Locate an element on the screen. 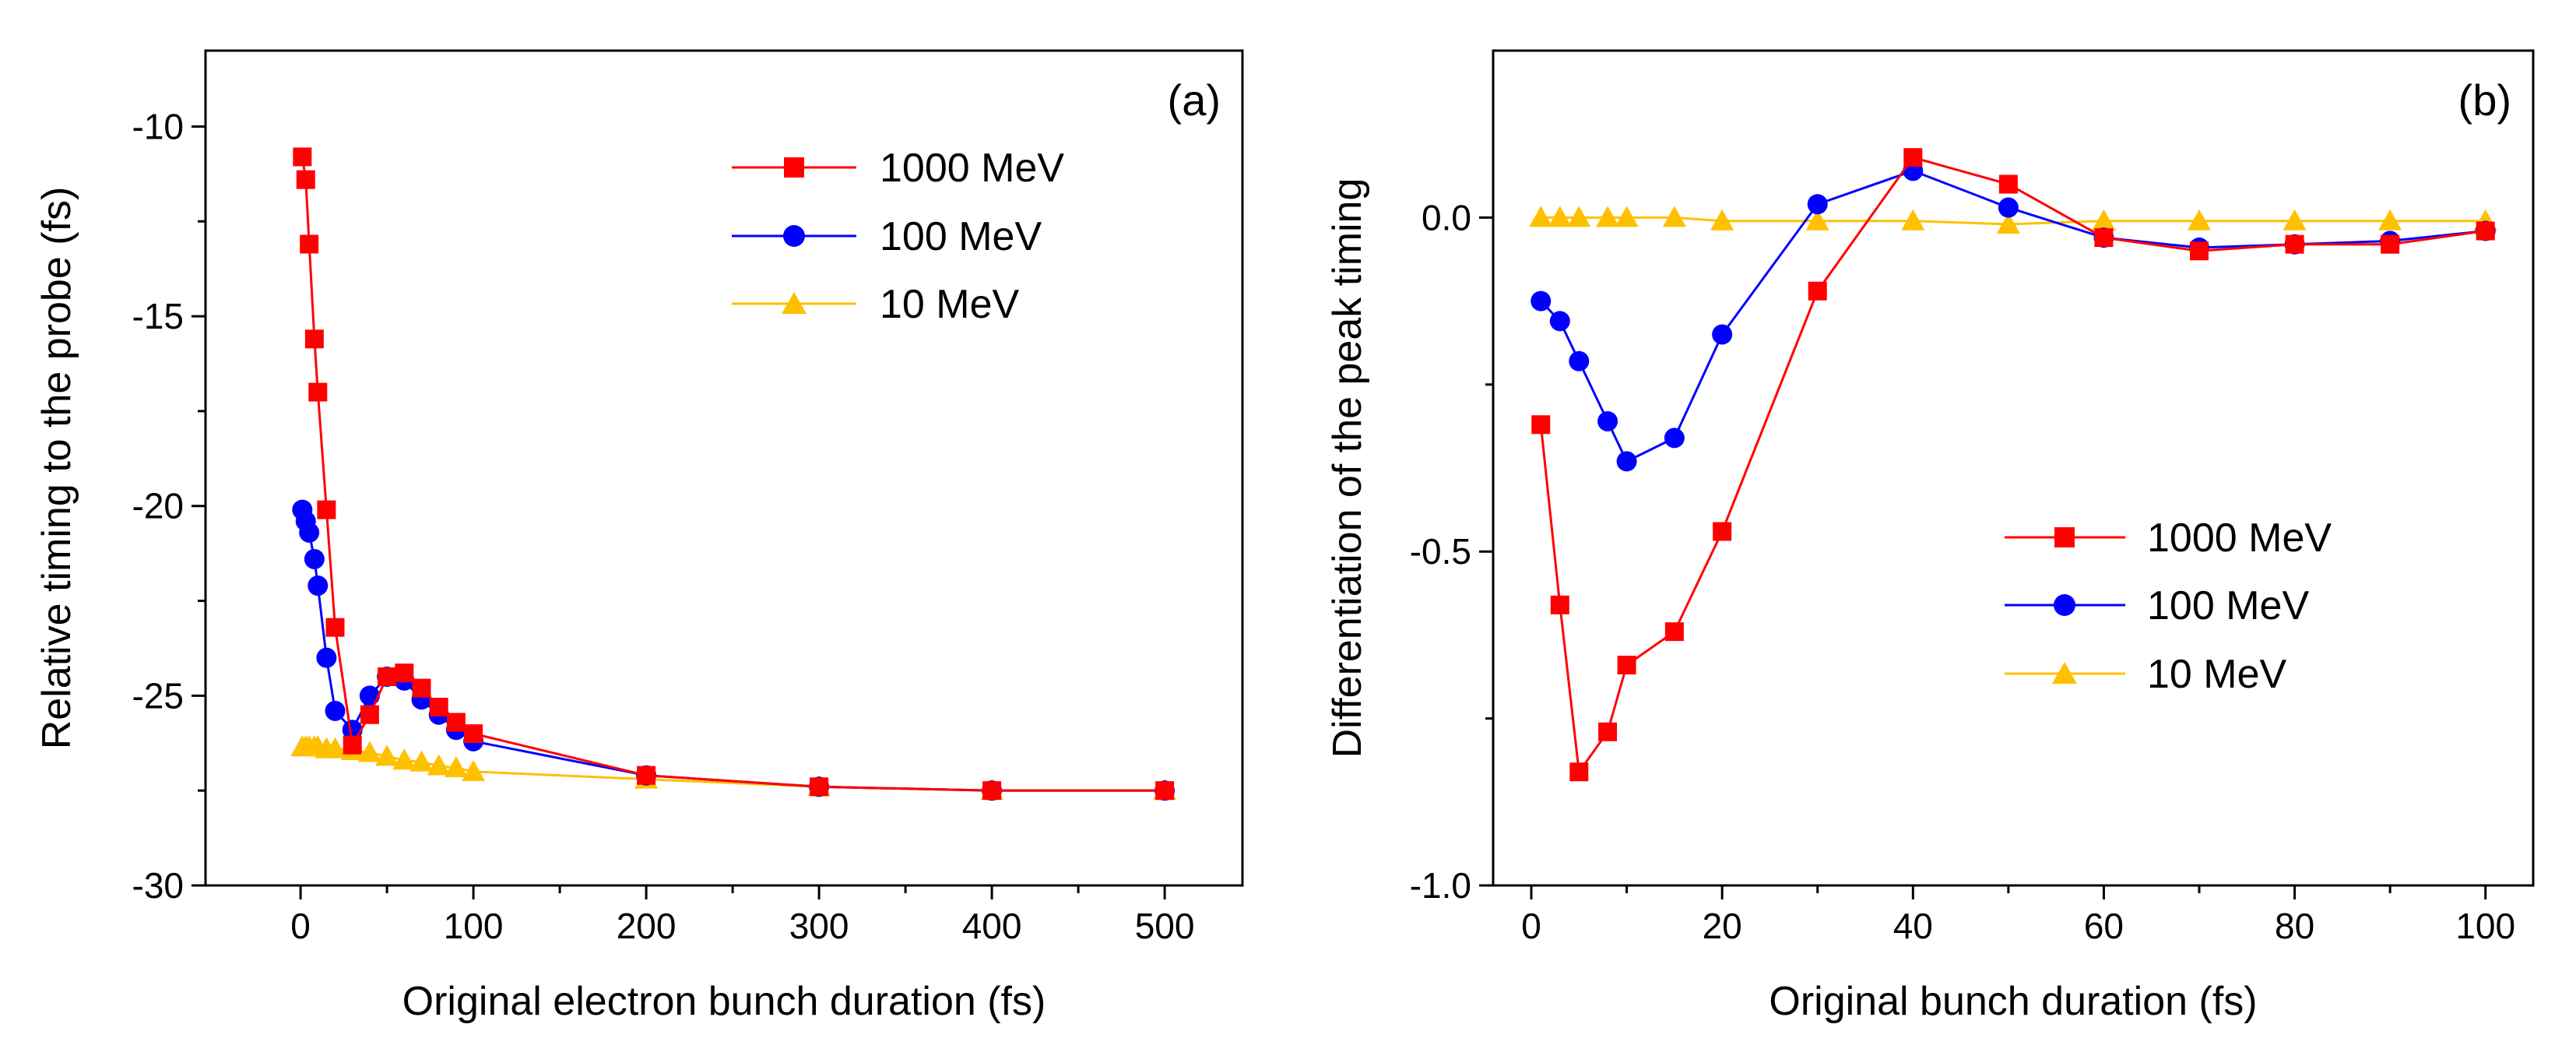 The image size is (2576, 1063). x-tick-label-b: 100 is located at coordinates (2485, 926).